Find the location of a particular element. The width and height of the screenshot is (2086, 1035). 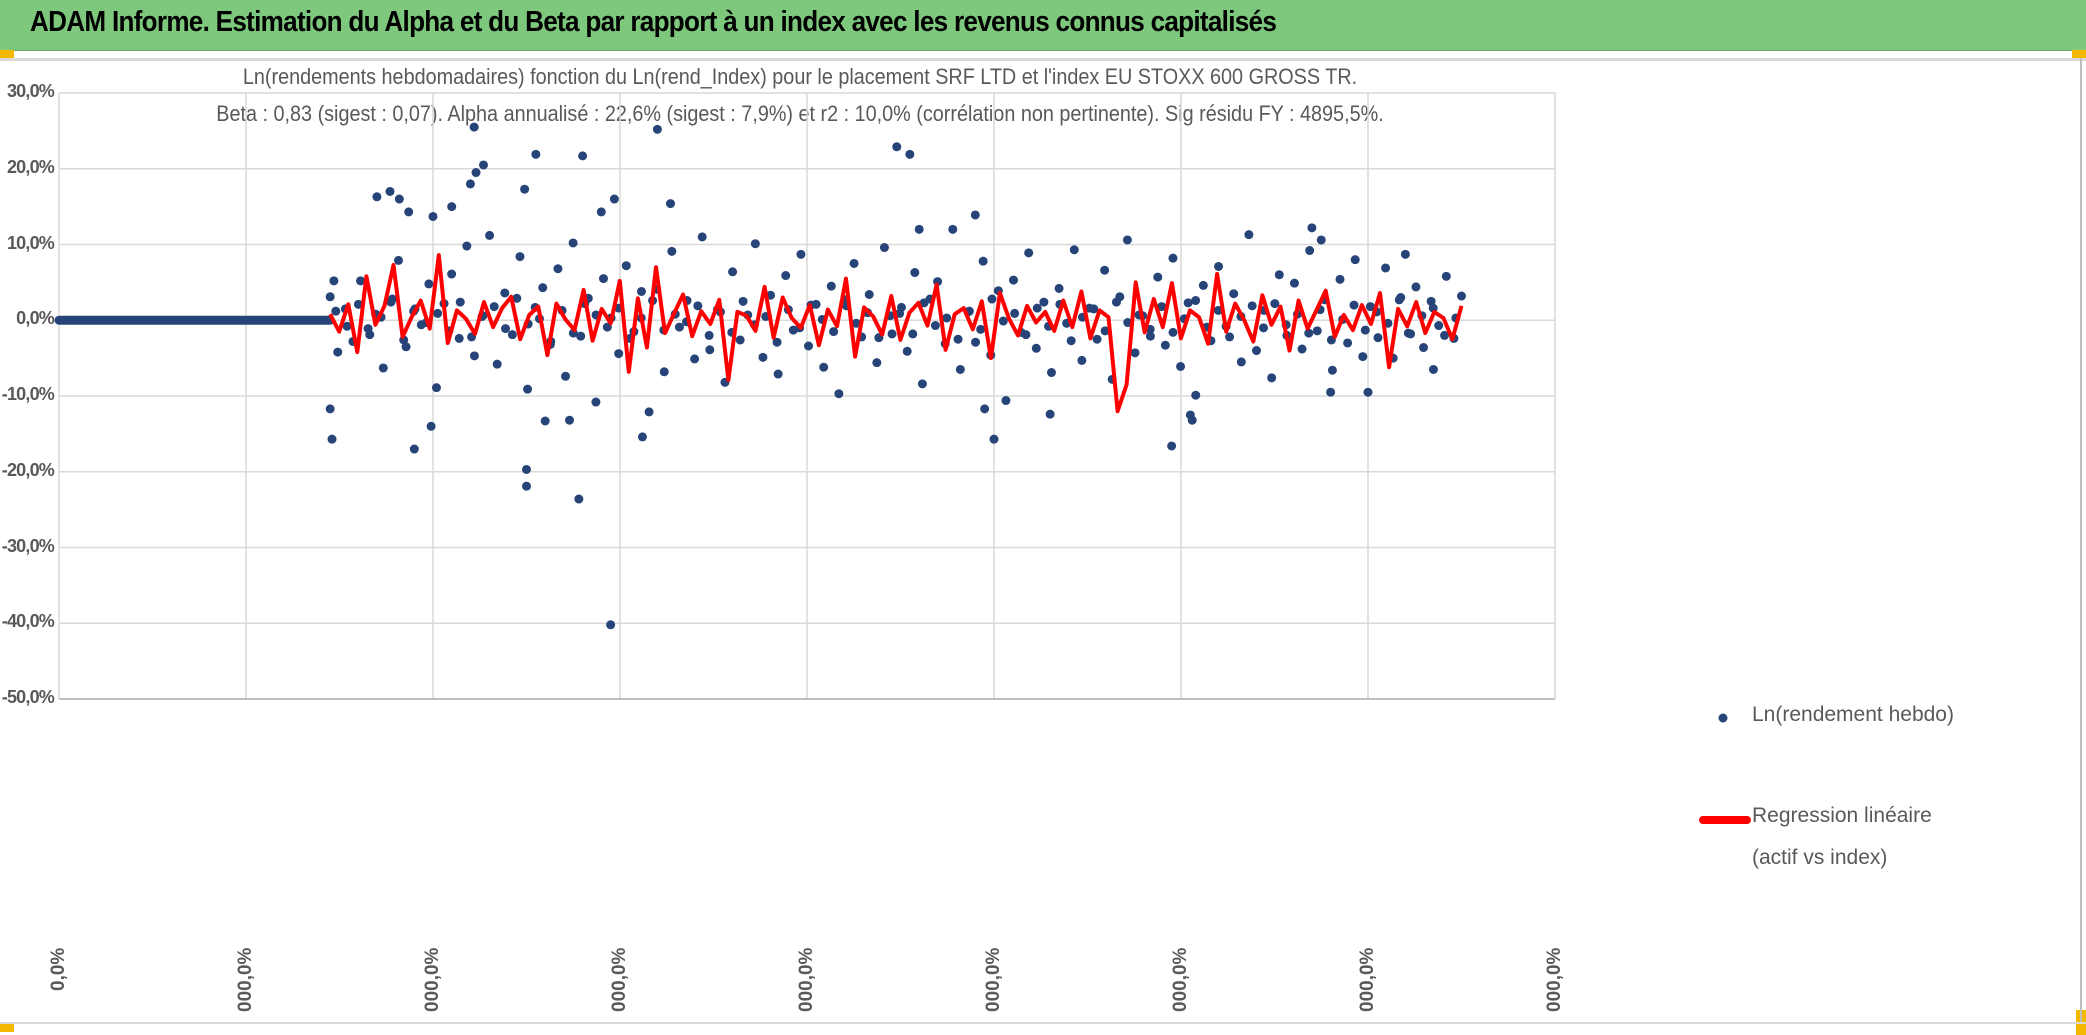

chart-frame-right is located at coordinates (2081, 541).